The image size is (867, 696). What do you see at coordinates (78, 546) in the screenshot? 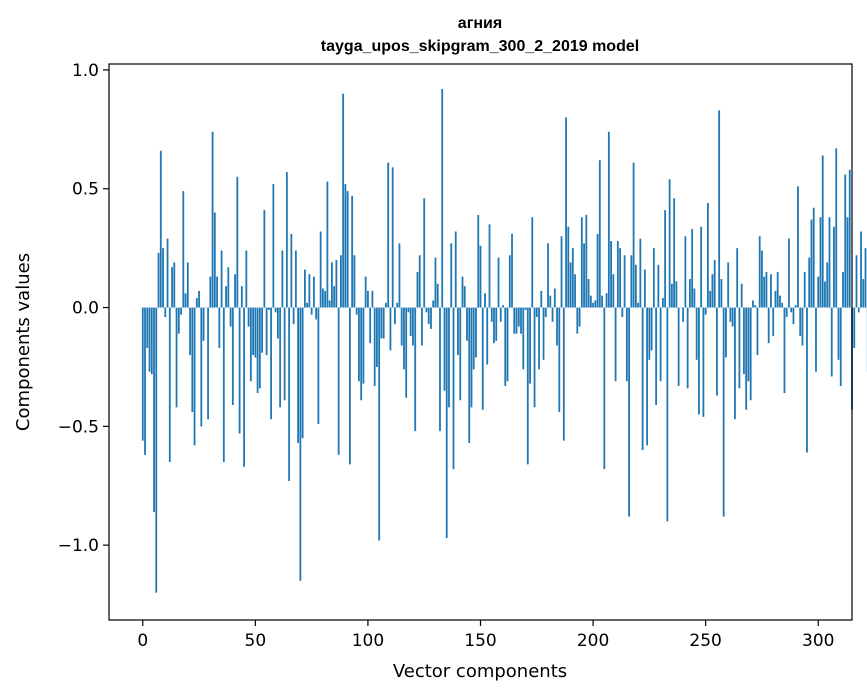
I see `y-tick-label: −1.0` at bounding box center [78, 546].